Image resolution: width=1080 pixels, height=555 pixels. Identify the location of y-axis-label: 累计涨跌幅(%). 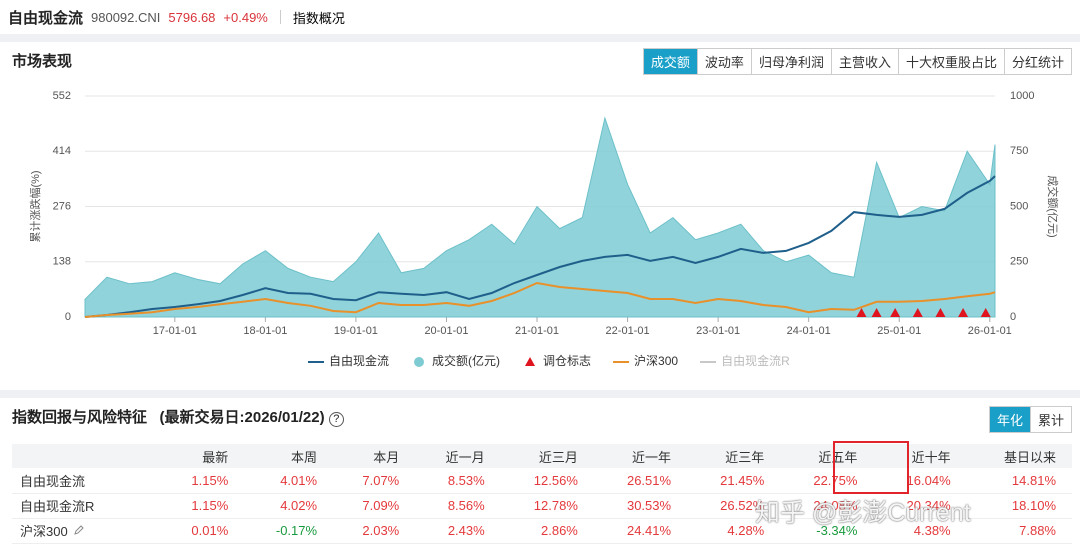
(35, 206).